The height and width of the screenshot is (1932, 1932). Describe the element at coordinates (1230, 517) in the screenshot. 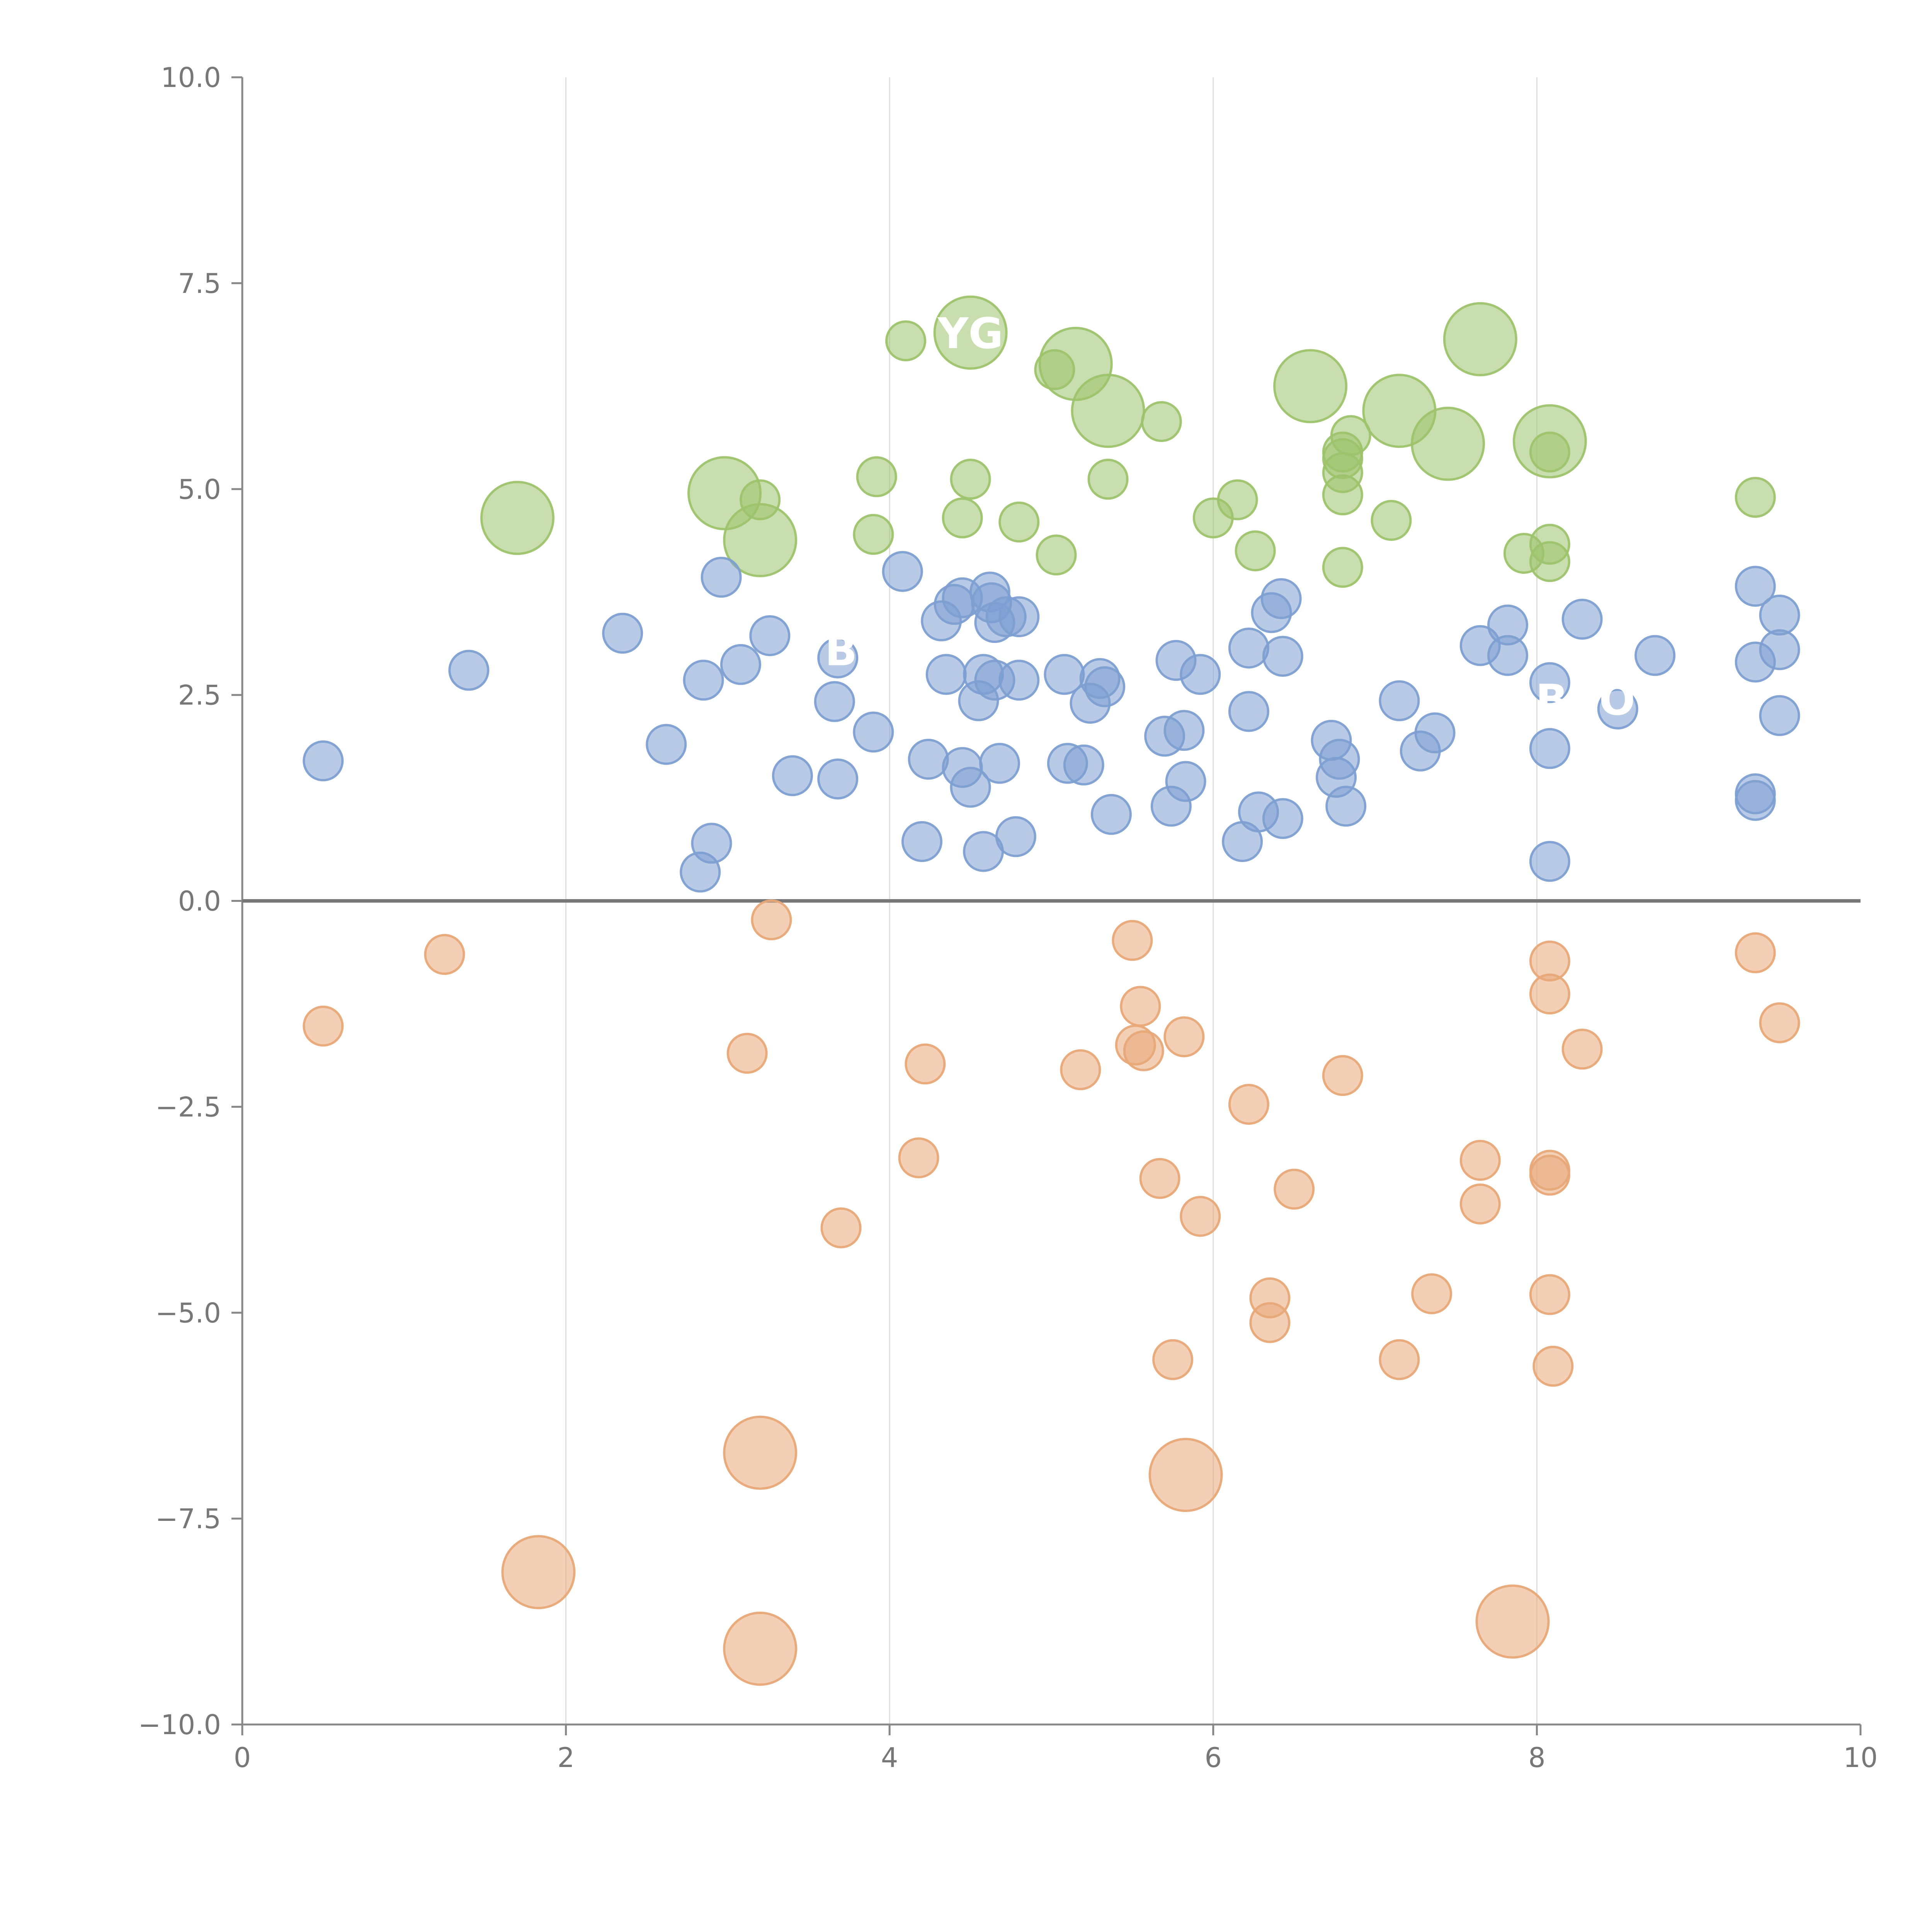

I see `data-annotations: YG B BCO` at that location.